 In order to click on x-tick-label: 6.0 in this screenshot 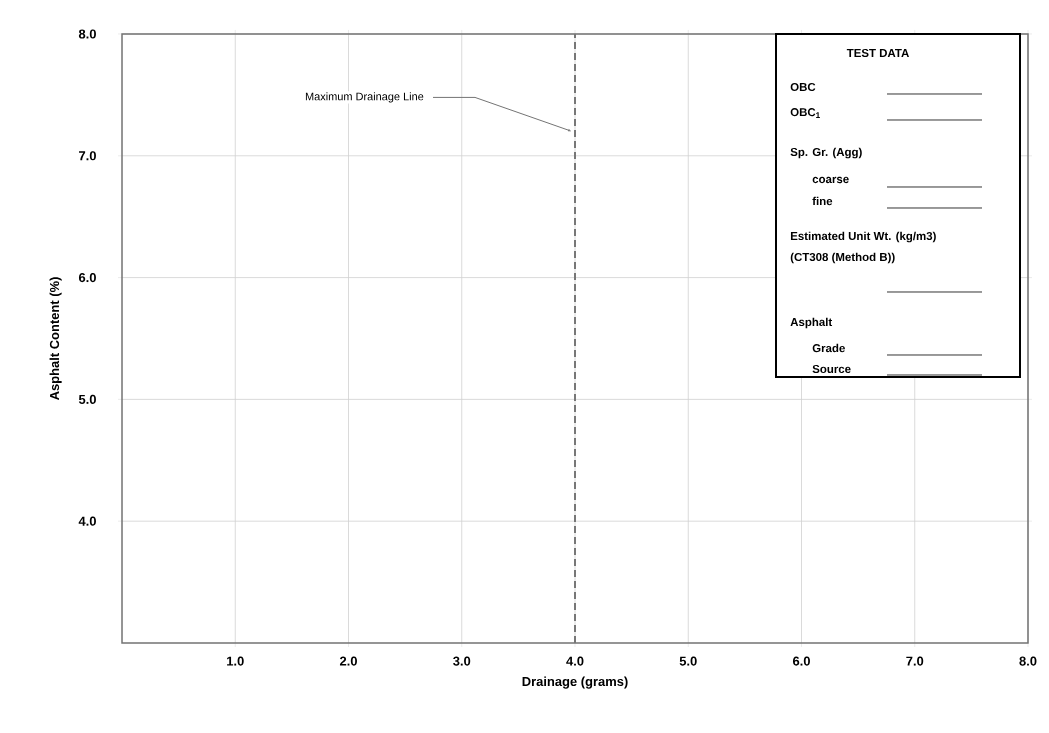, I will do `click(801, 661)`.